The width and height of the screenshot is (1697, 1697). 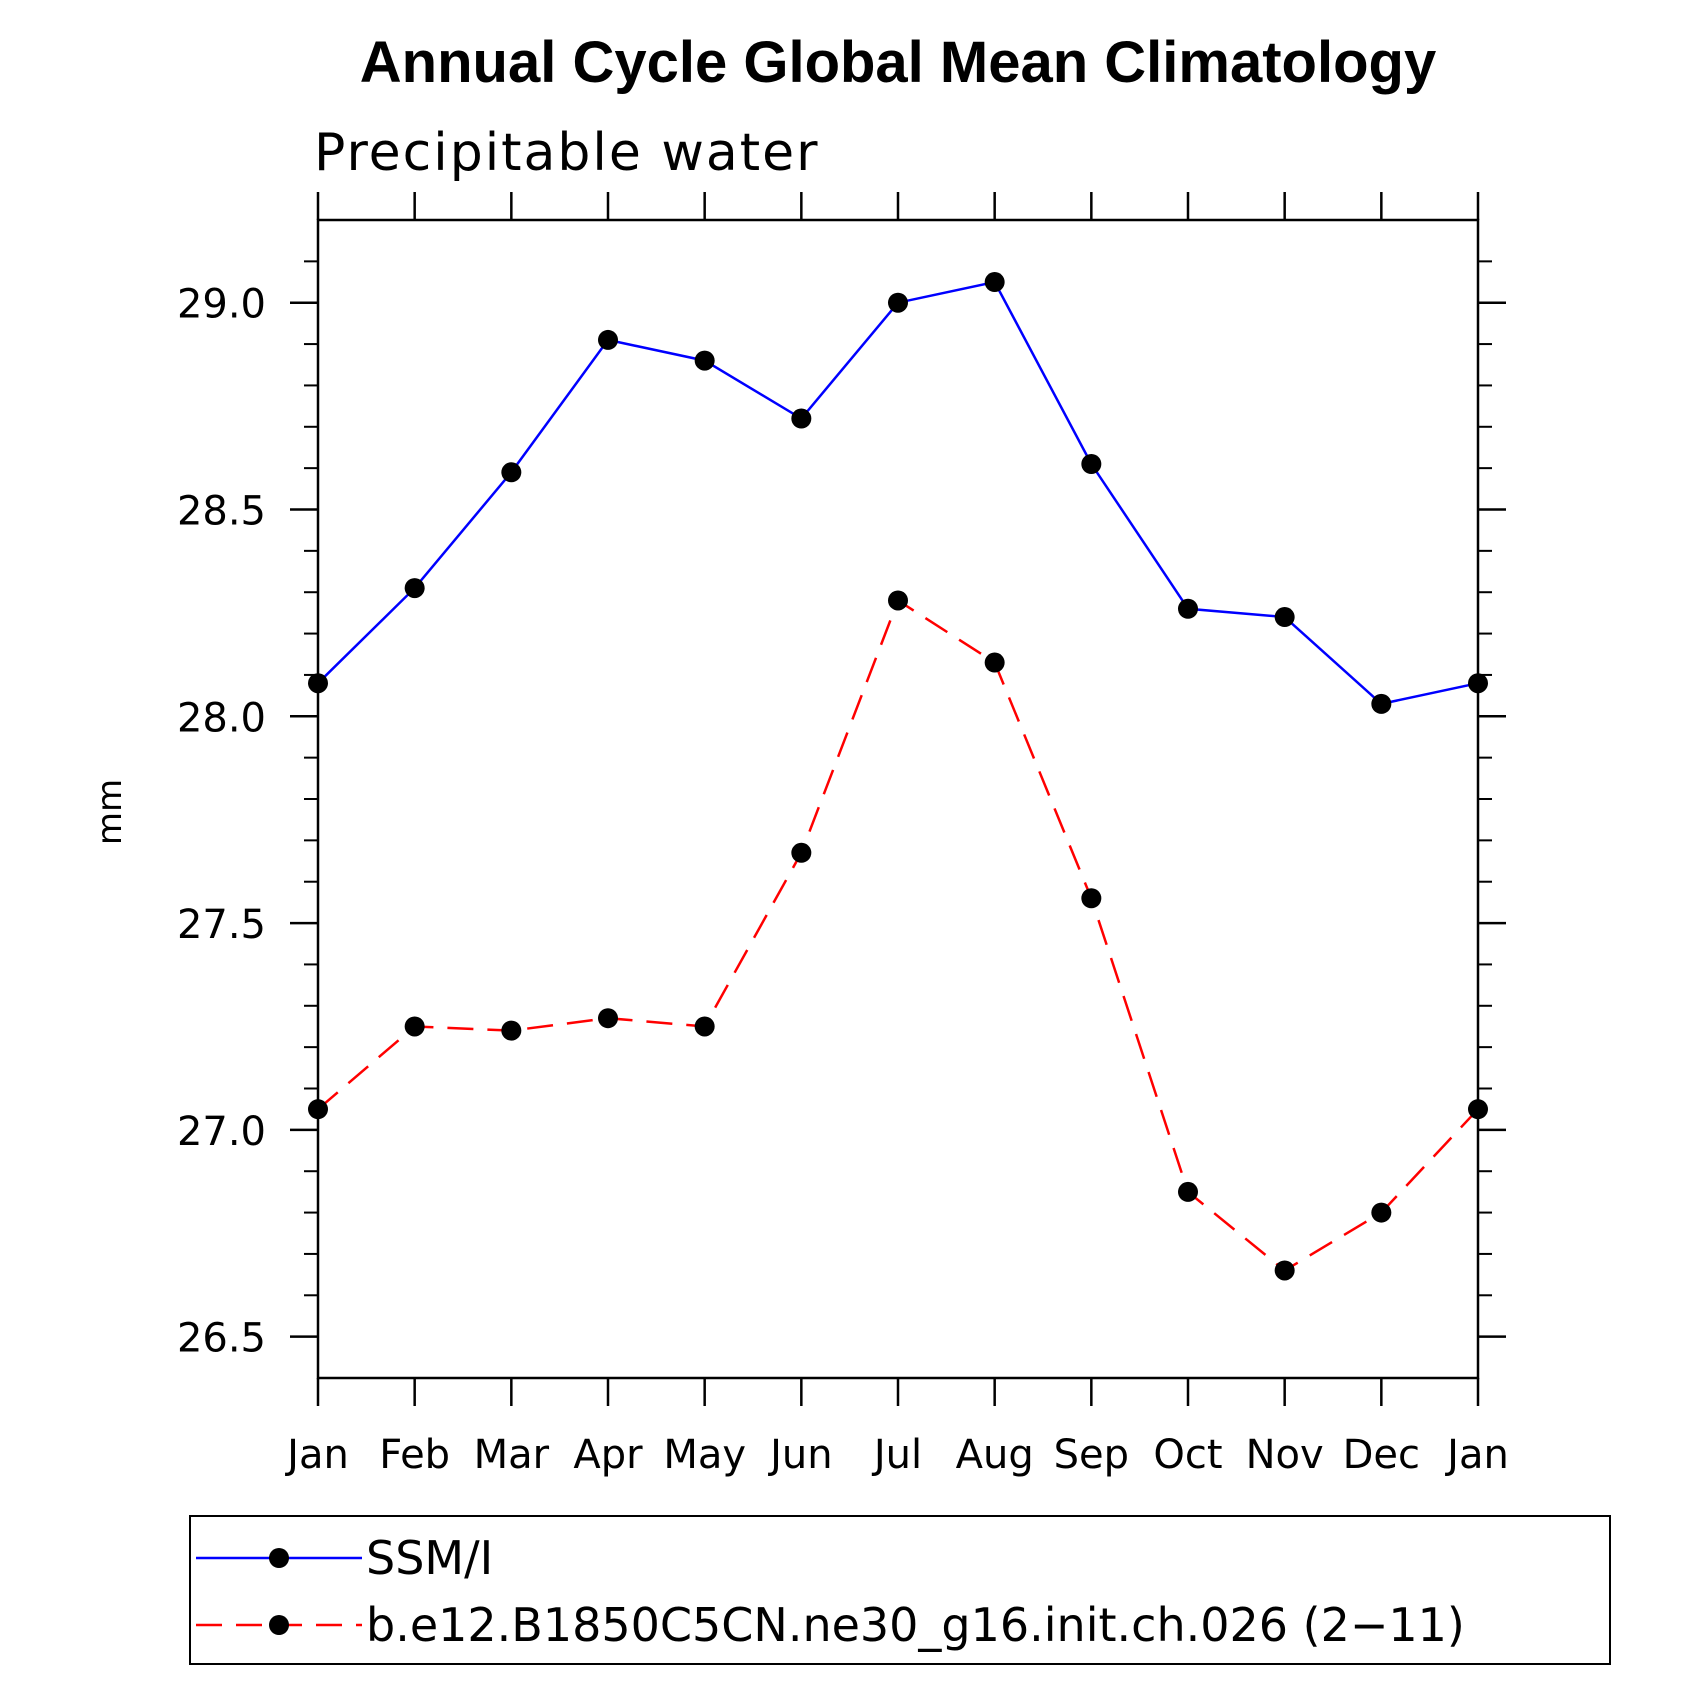 I want to click on legend-box, so click(x=900, y=1590).